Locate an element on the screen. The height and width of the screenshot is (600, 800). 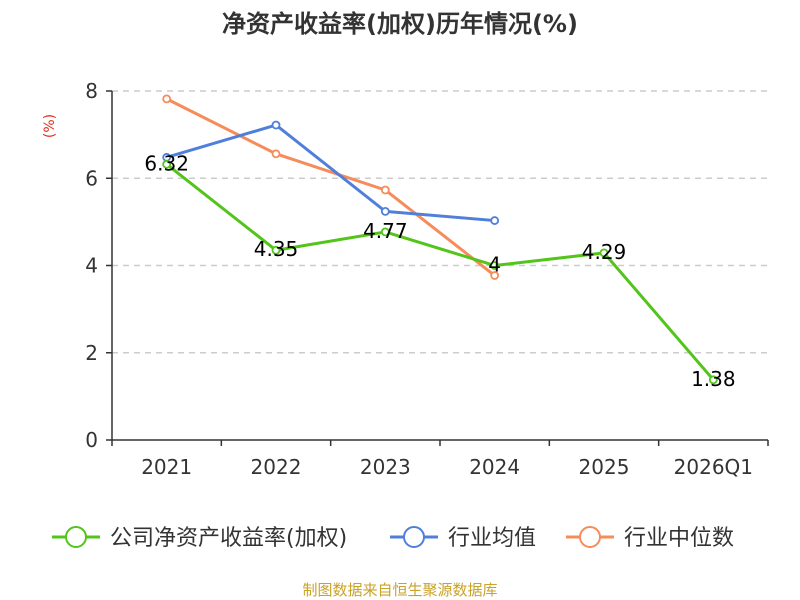
y-tick-label: 6 is located at coordinates (91, 178).